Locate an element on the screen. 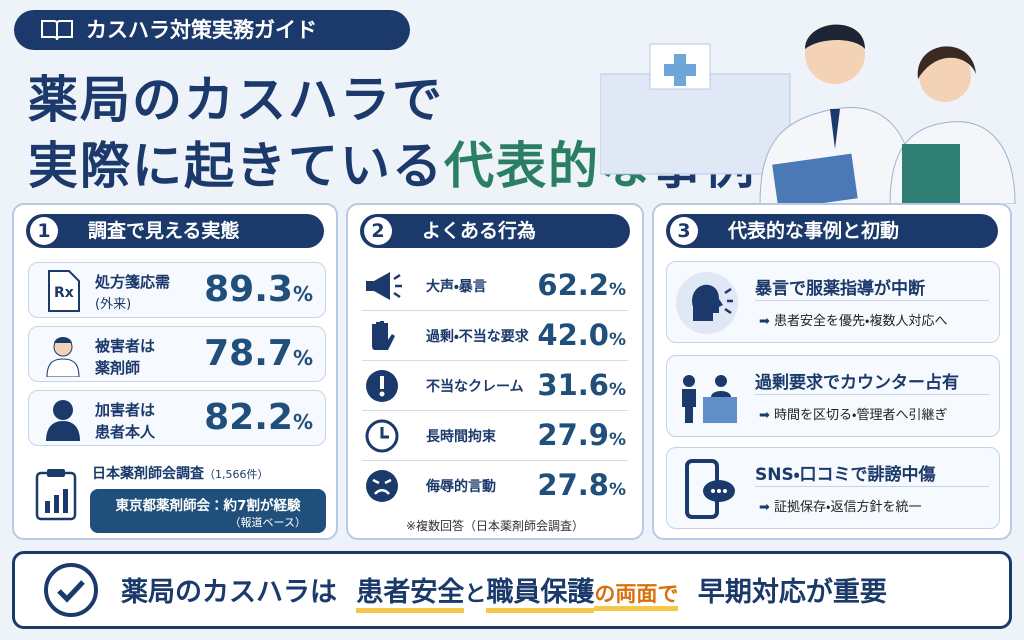 The height and width of the screenshot is (640, 1024). behavior-value: 31.6% is located at coordinates (581, 385).